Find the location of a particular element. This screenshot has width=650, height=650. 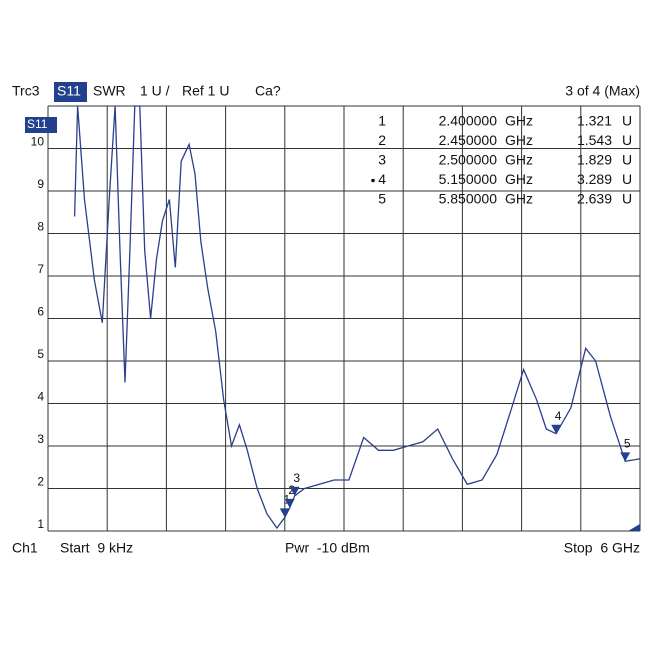

marker-value: 3.289 is located at coordinates (594, 179).